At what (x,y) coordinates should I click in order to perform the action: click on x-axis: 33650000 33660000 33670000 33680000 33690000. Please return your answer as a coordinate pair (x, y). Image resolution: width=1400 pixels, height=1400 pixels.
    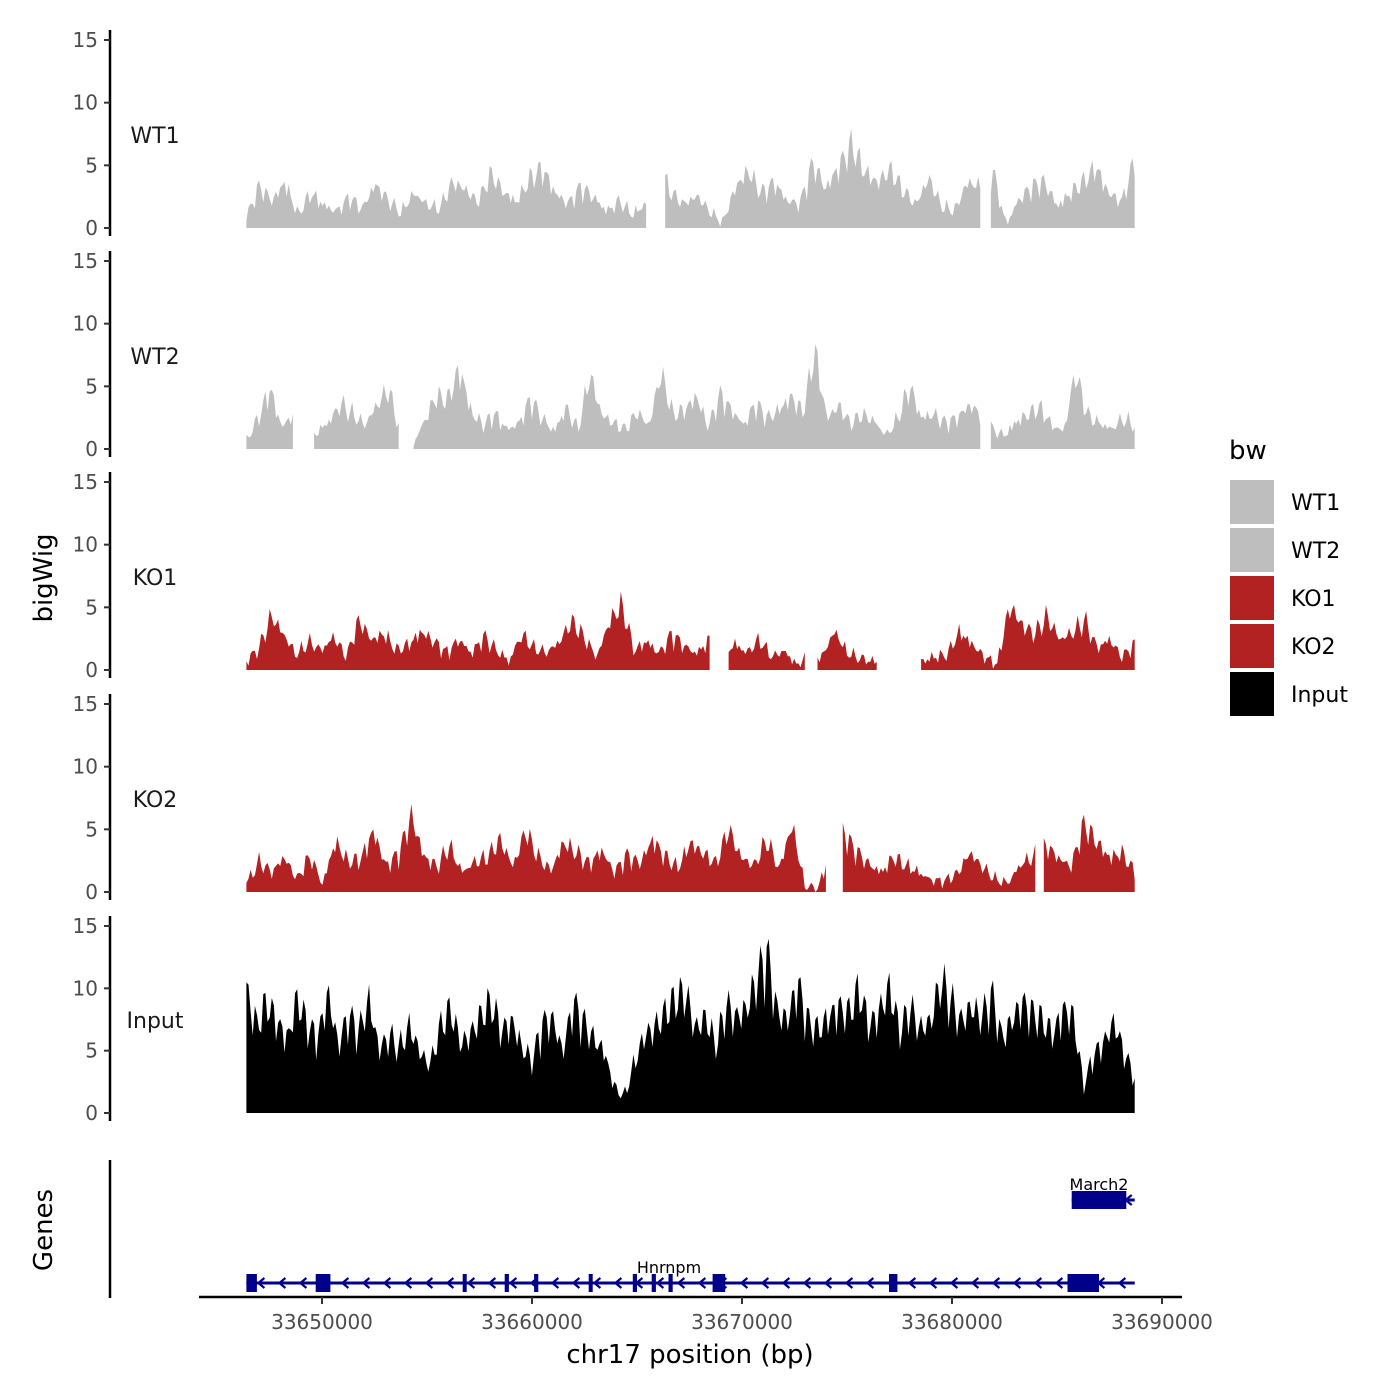
    Looking at the image, I should click on (706, 1314).